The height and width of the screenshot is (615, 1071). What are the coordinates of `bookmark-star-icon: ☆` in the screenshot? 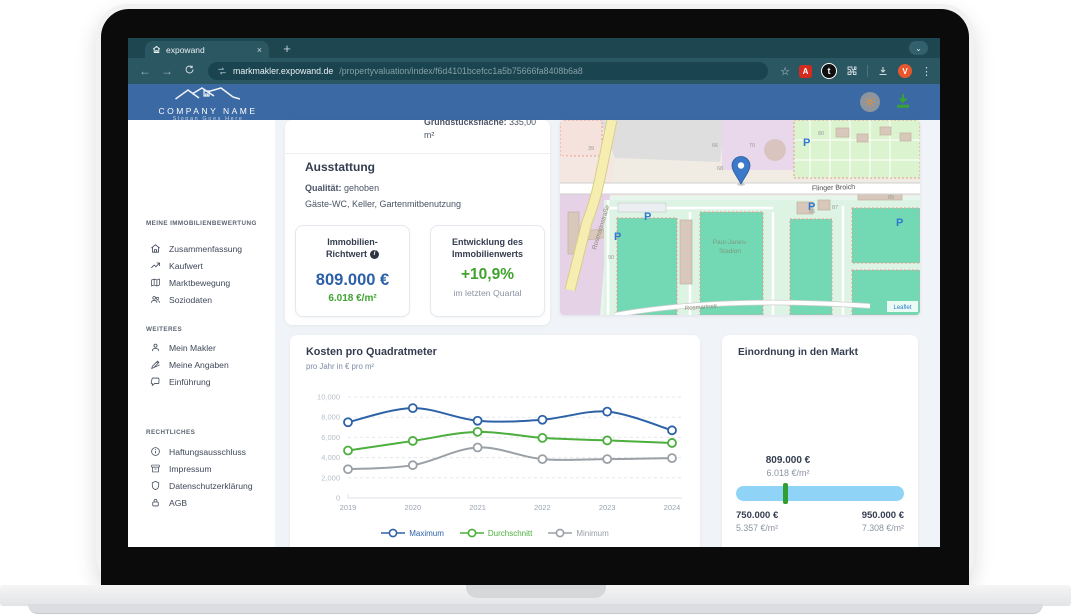 It's located at (785, 71).